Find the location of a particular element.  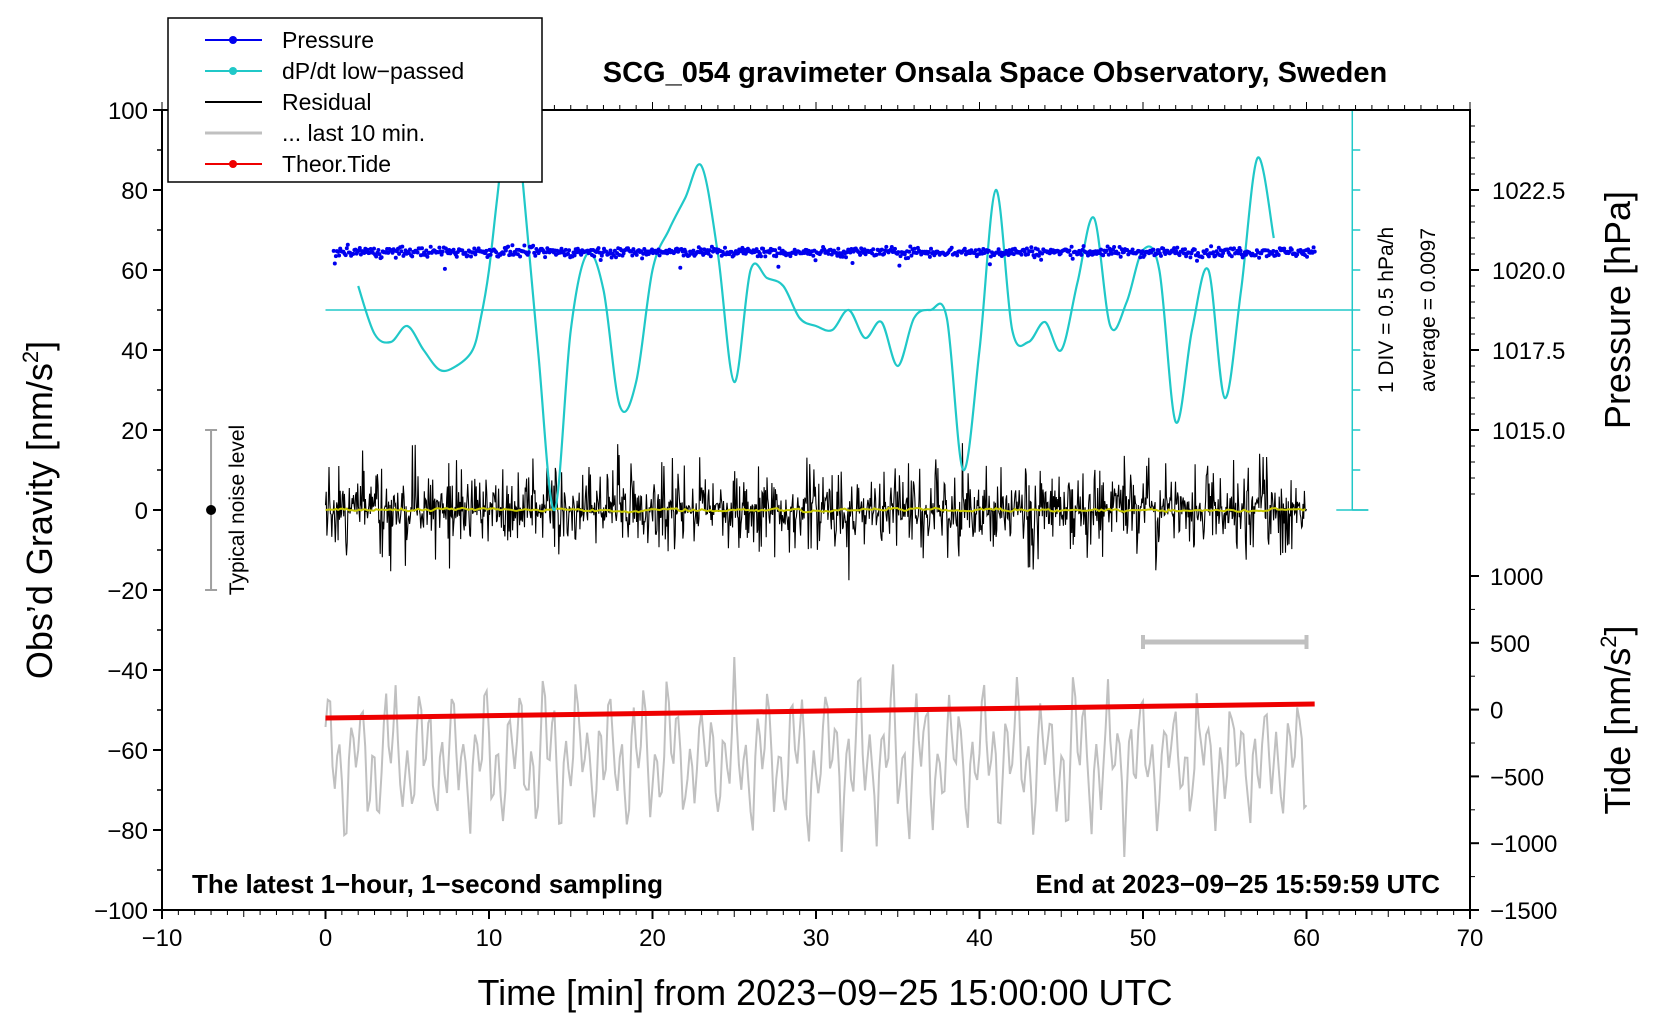

y-tick-label: 40 is located at coordinates (134, 351).